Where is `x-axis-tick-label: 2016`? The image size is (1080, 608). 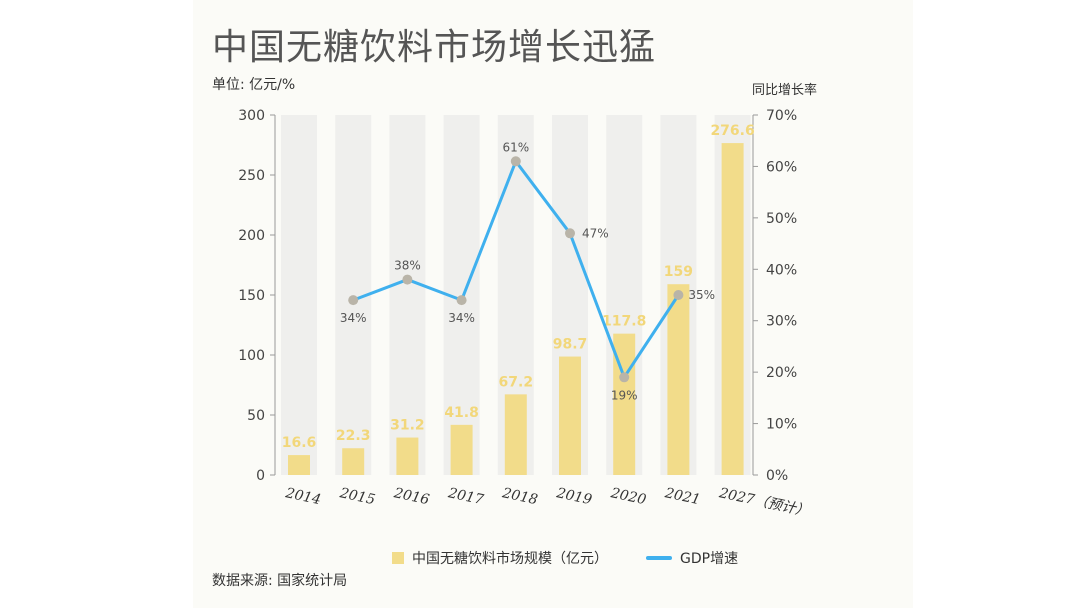
x-axis-tick-label: 2016 is located at coordinates (411, 496).